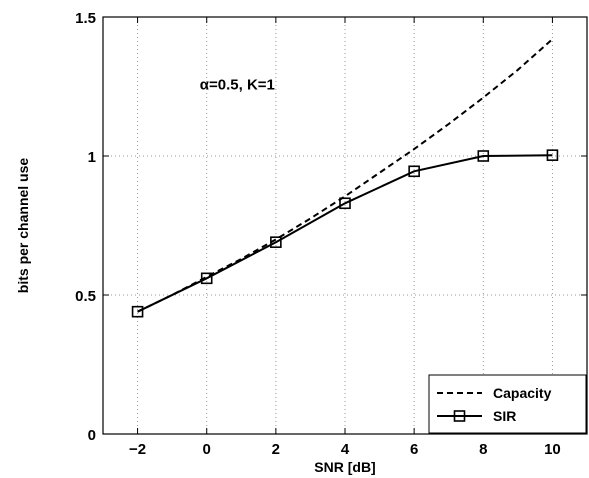 The image size is (589, 478). I want to click on x-tick-label: 8, so click(483, 449).